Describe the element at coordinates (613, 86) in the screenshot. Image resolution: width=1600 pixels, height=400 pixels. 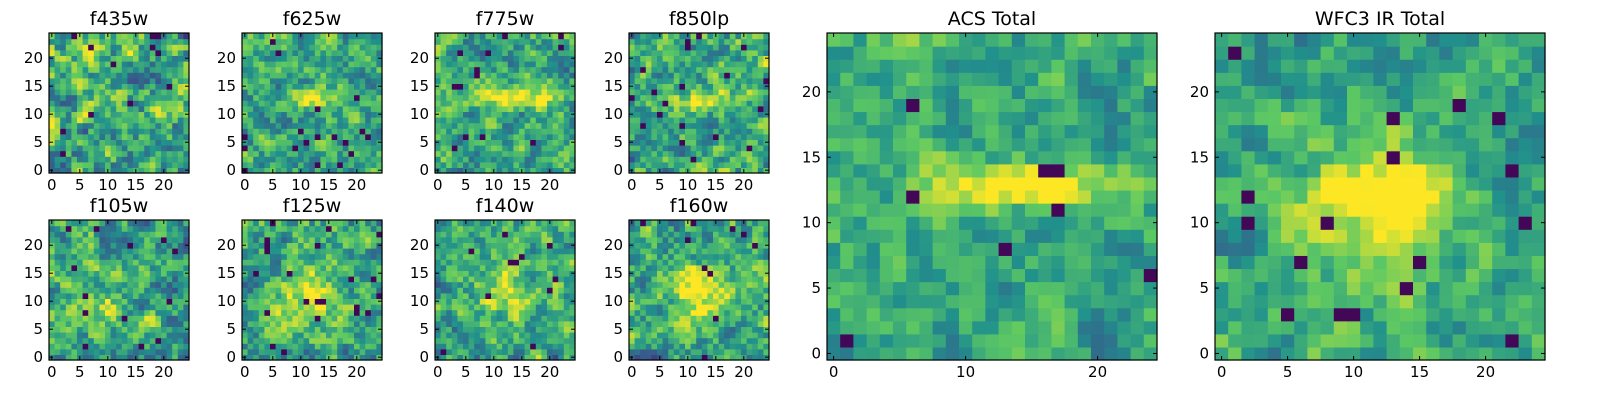
I see `y-tick-label: 15` at that location.